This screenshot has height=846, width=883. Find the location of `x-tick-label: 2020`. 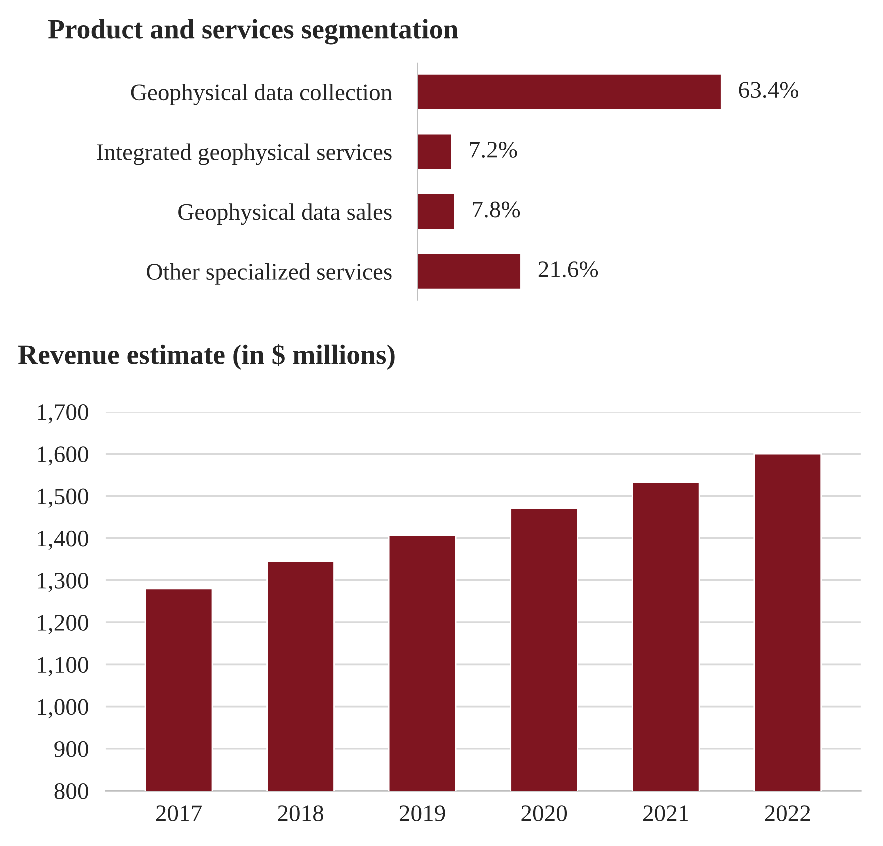

x-tick-label: 2020 is located at coordinates (545, 814).